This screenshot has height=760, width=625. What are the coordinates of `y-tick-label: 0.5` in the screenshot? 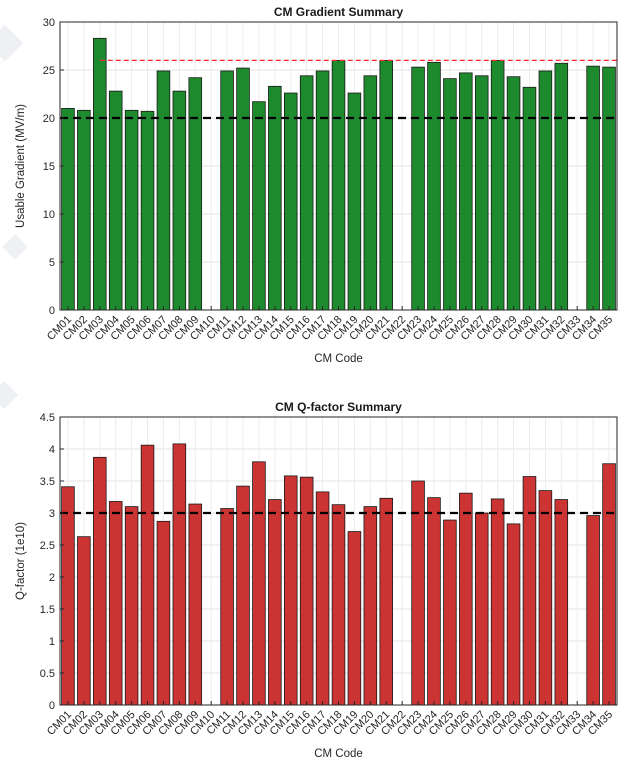 It's located at (47, 674).